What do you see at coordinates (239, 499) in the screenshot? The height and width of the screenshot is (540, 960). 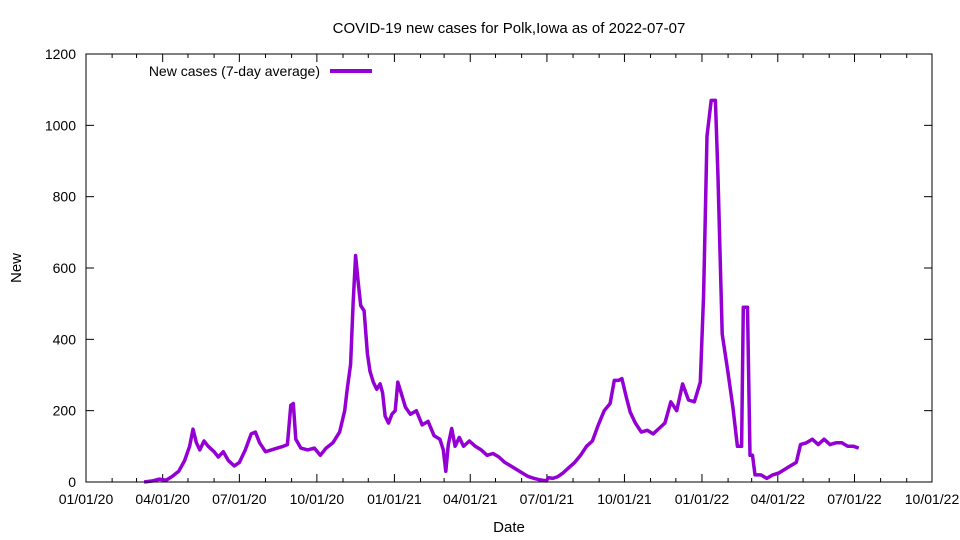 I see `x-tick-label: 07/01/20` at bounding box center [239, 499].